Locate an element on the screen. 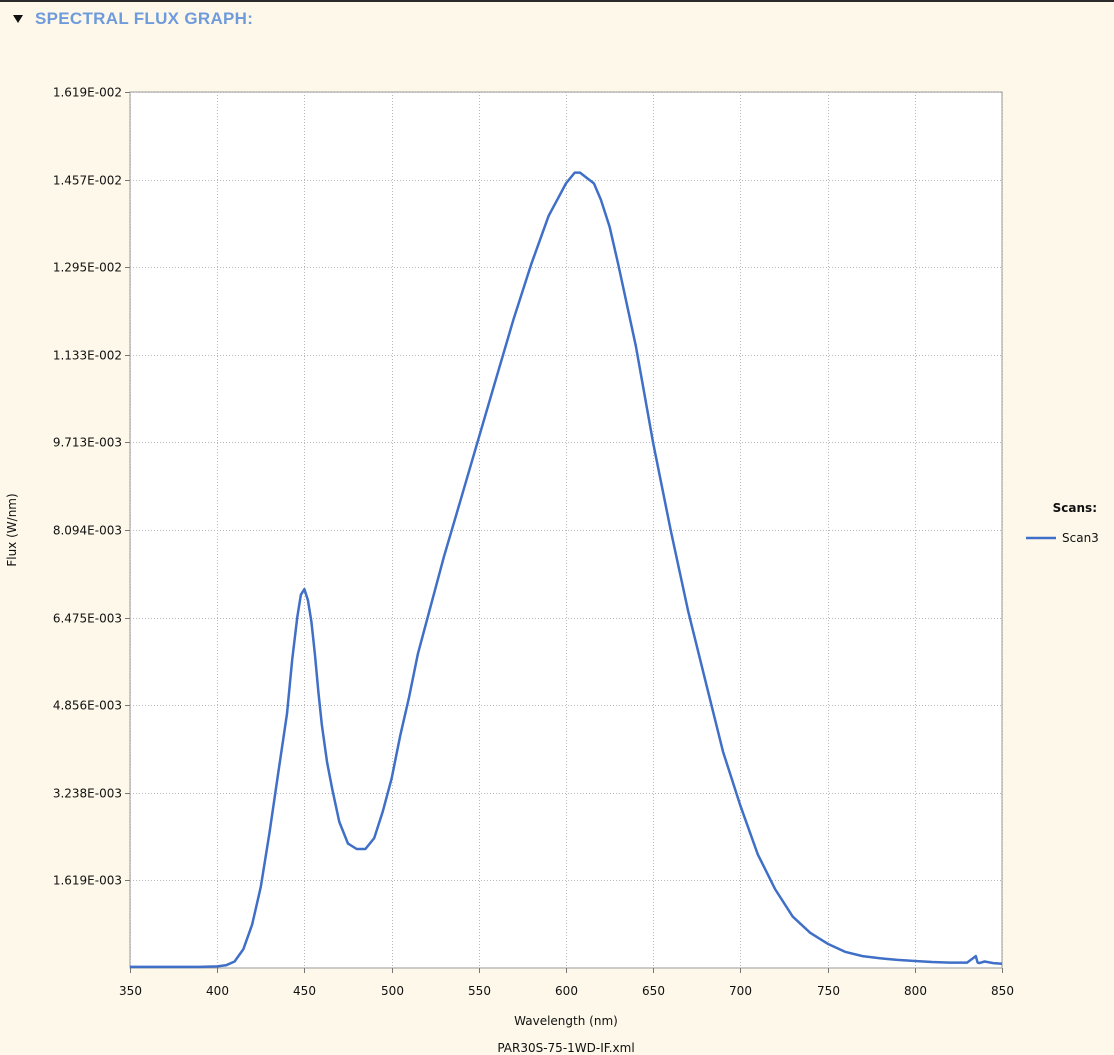 This screenshot has height=1055, width=1114. y-tick-label: 8.094E-003 is located at coordinates (87, 531).